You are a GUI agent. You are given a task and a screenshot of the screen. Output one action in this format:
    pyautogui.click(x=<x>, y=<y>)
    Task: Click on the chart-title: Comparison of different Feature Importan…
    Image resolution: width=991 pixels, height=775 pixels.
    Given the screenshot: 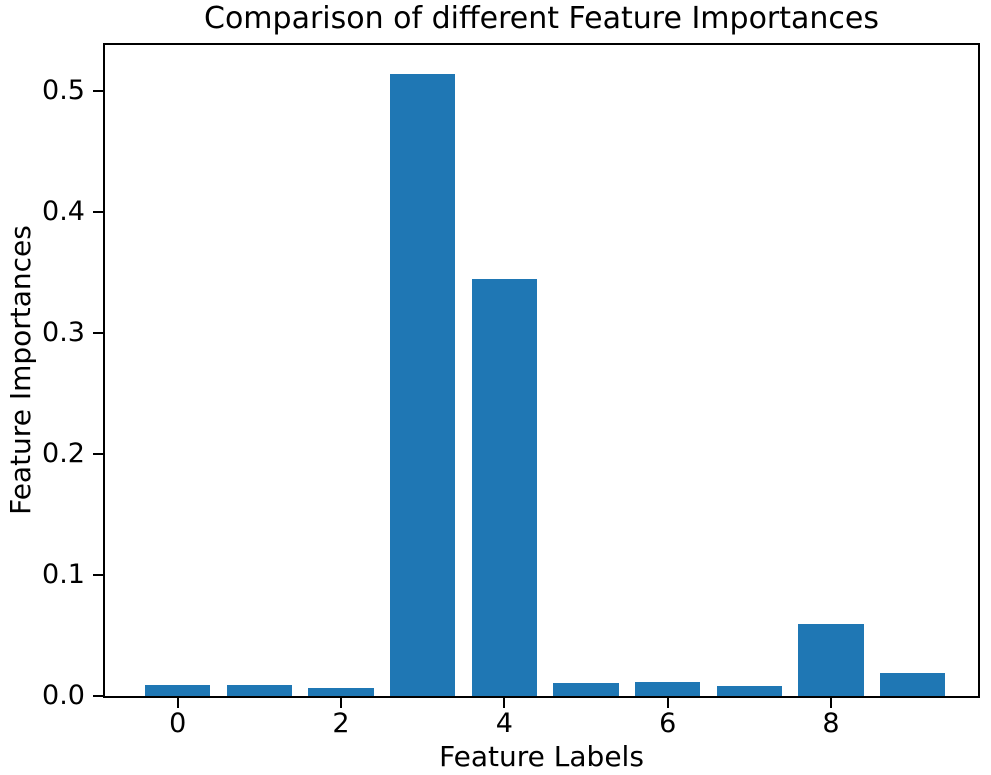 What is the action you would take?
    pyautogui.click(x=541, y=18)
    